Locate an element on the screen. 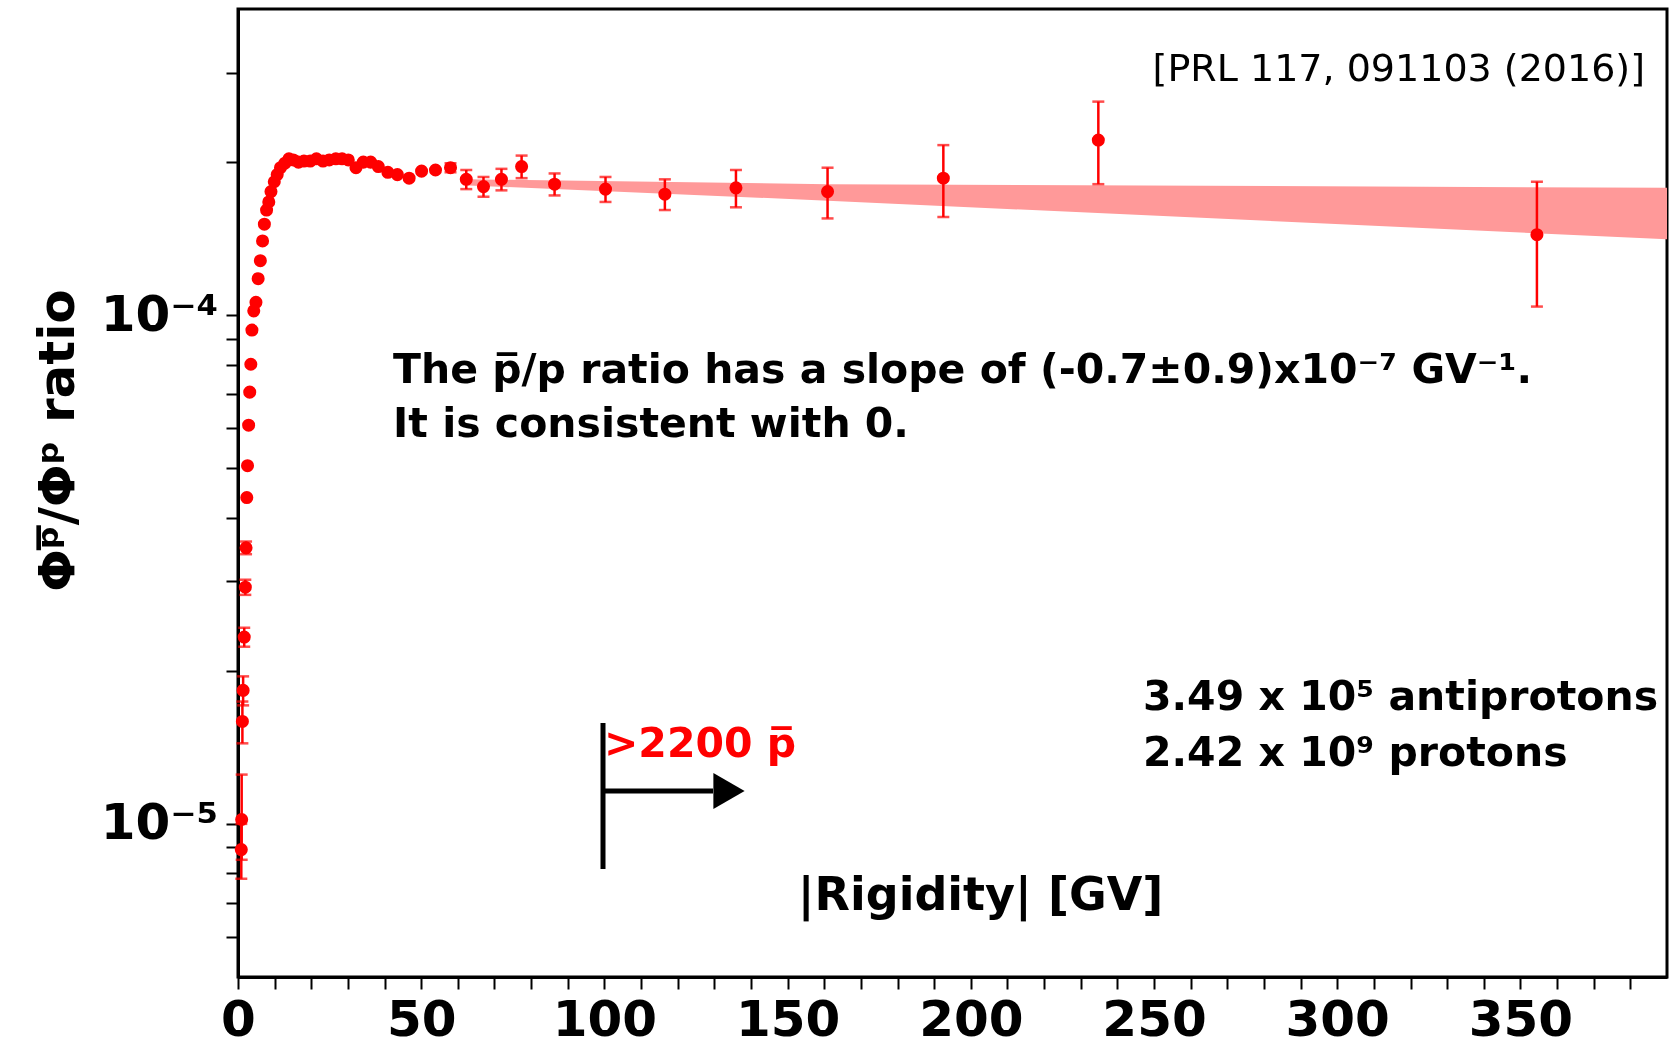 The width and height of the screenshot is (1670, 1045). annotation: [PRL 117, 091103 (2016)] is located at coordinates (1398, 68).